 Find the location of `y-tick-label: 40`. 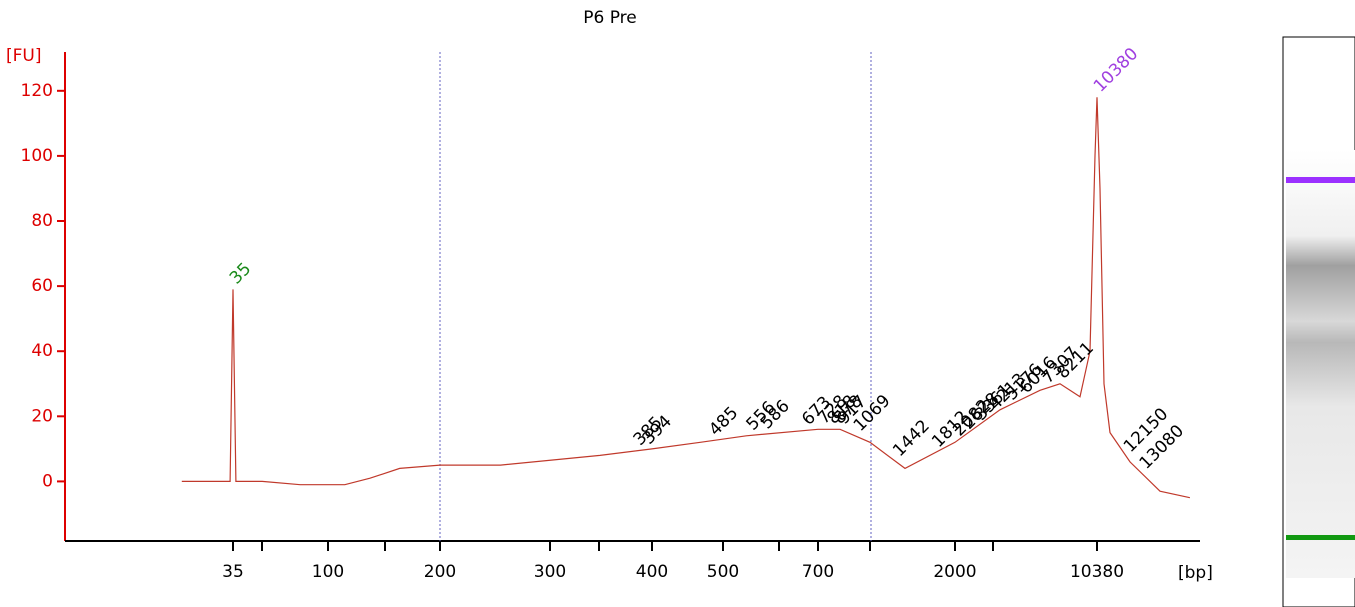

y-tick-label: 40 is located at coordinates (42, 351).